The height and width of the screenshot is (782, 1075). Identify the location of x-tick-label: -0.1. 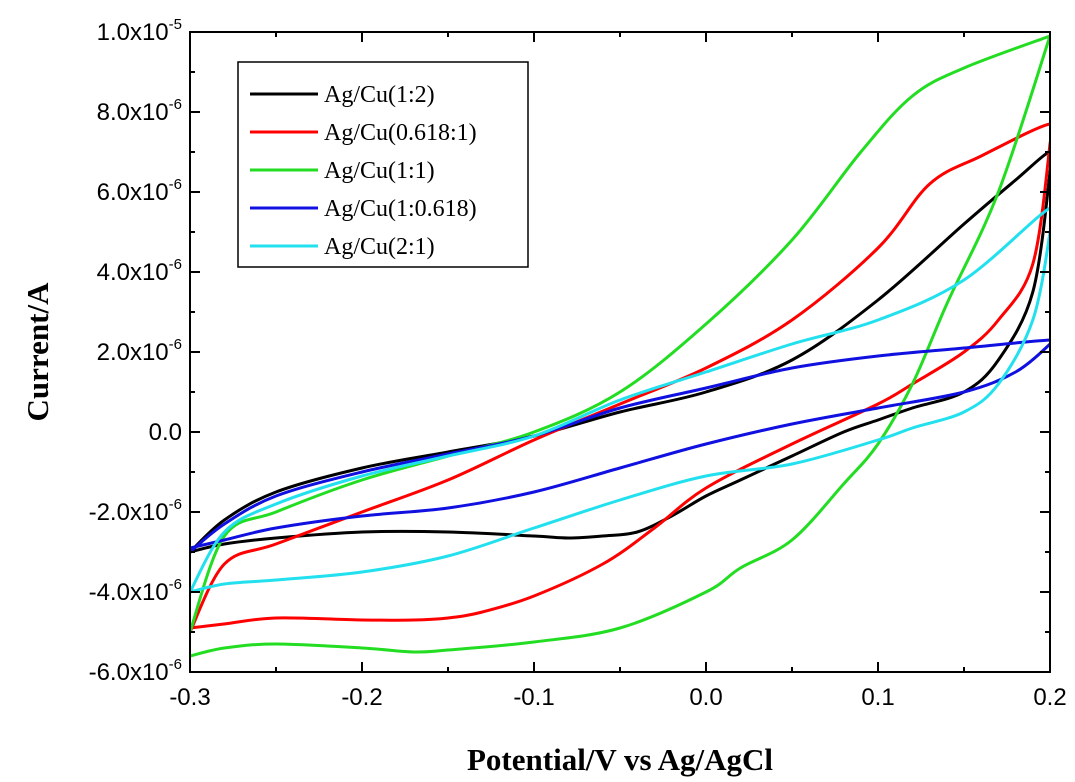
(533, 697).